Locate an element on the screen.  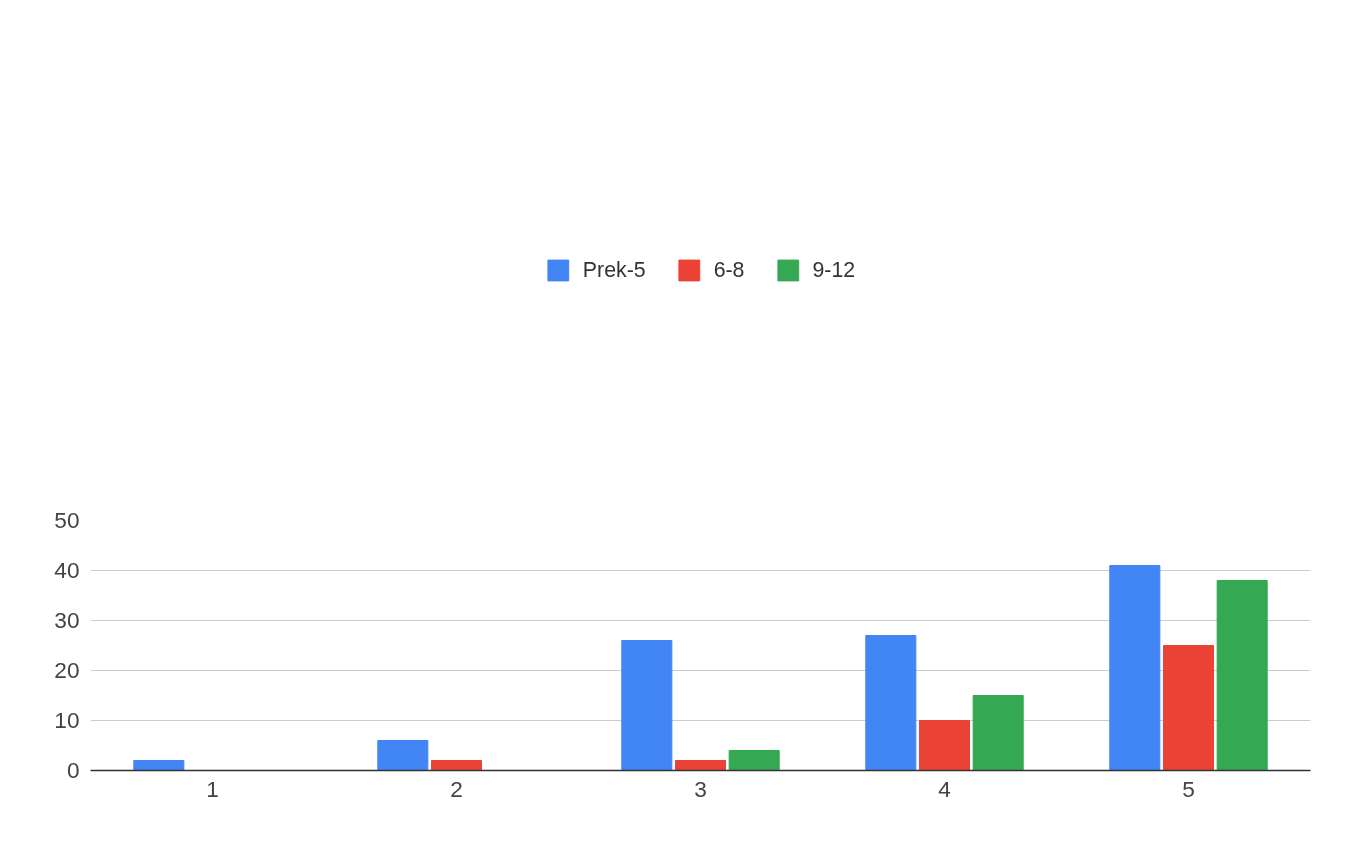
legend-label: 9-12 is located at coordinates (834, 270).